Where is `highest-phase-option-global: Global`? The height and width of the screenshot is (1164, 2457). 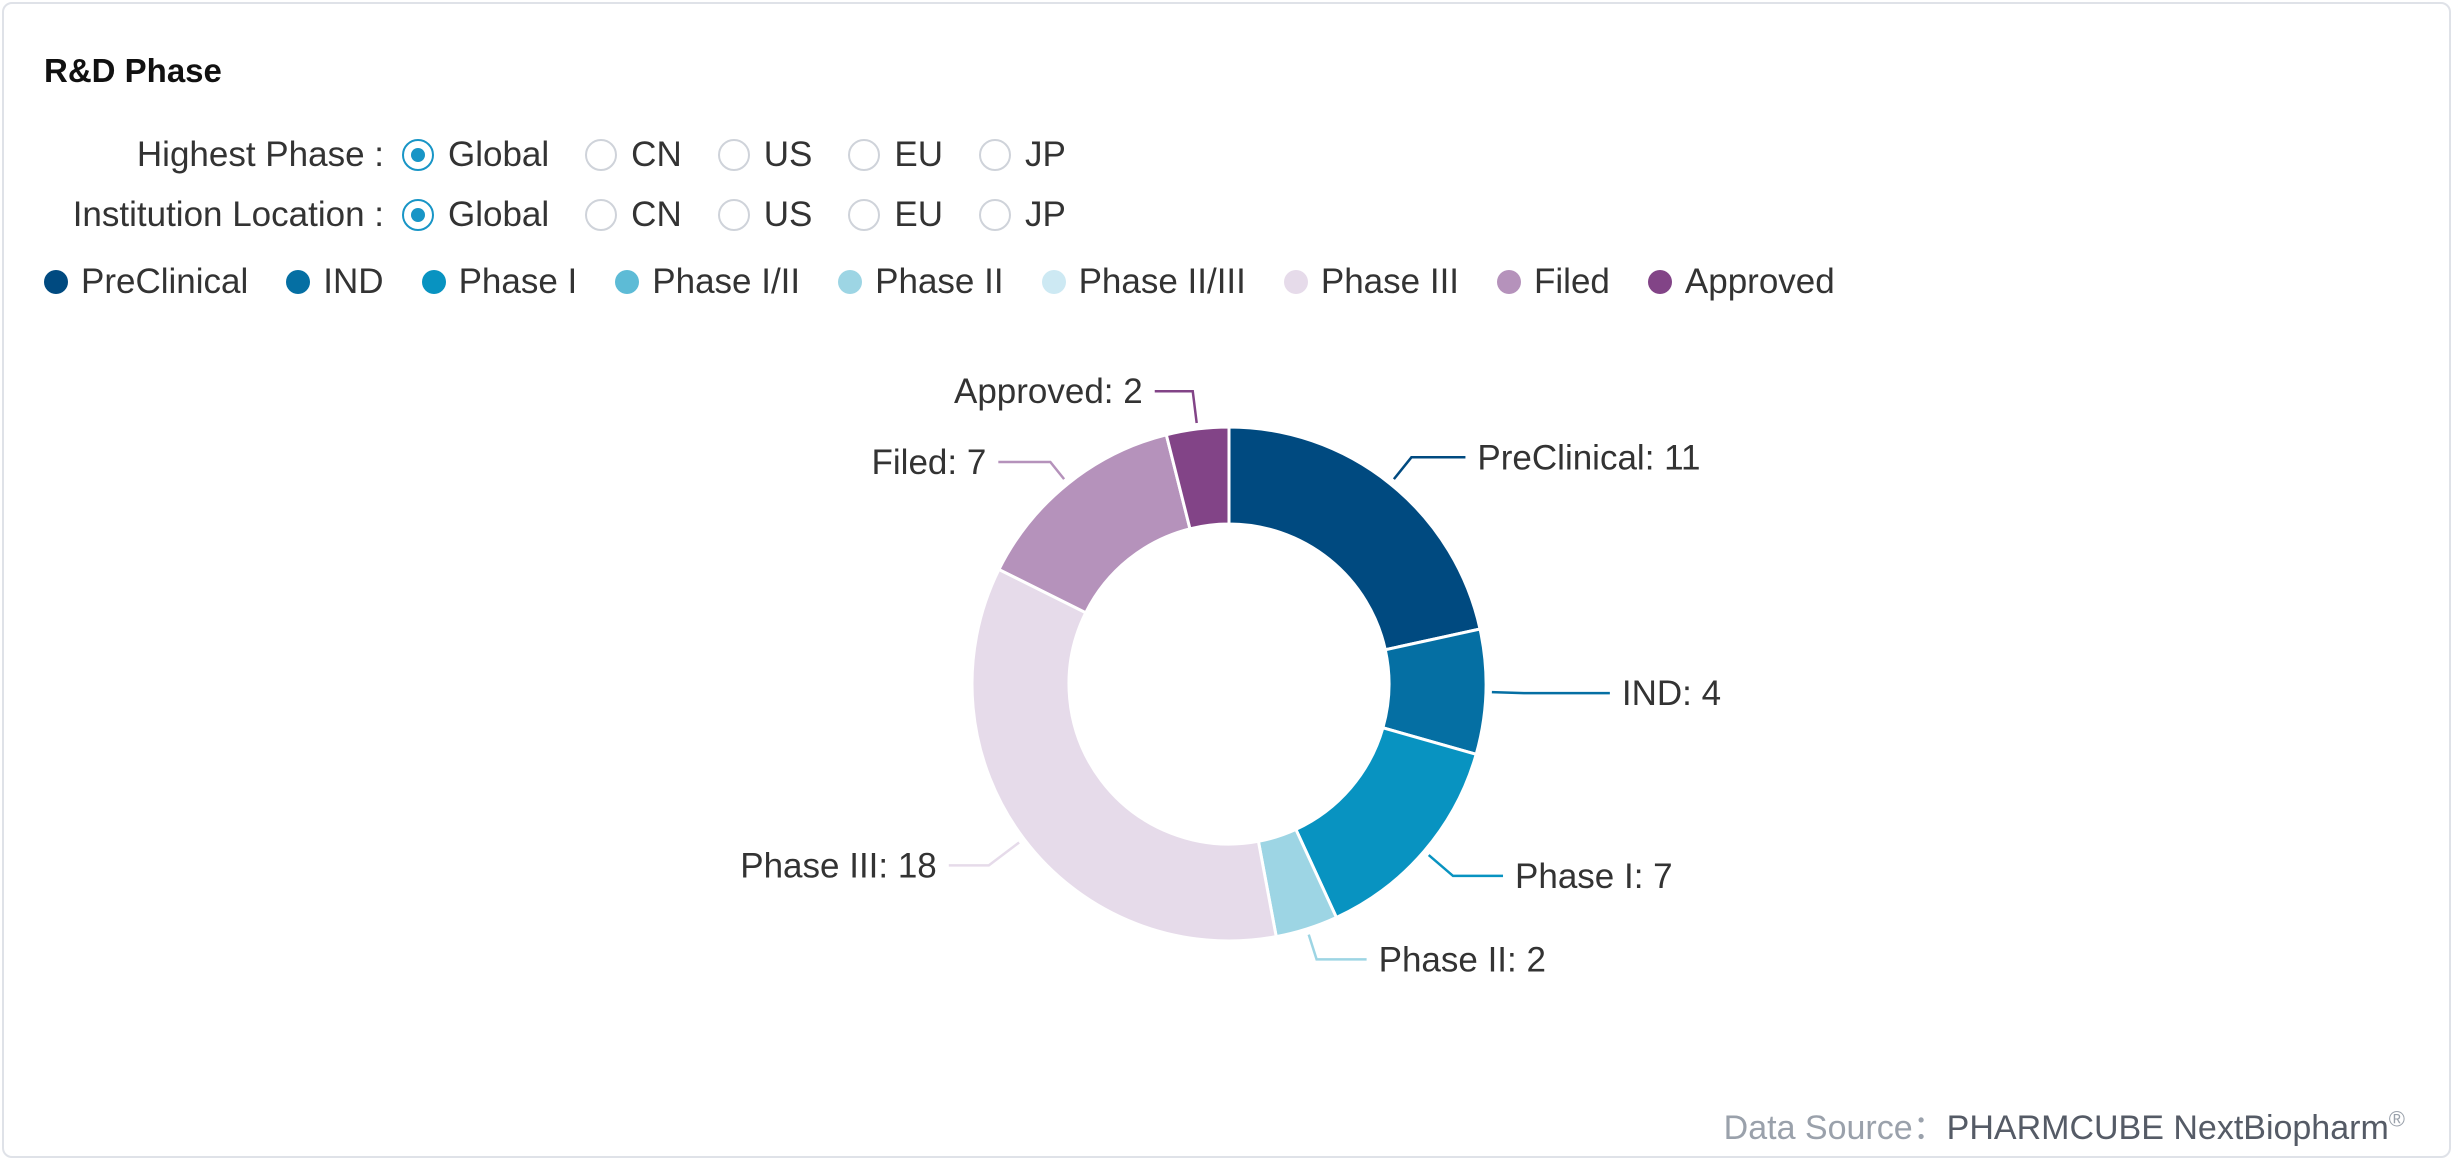
highest-phase-option-global: Global is located at coordinates (475, 155).